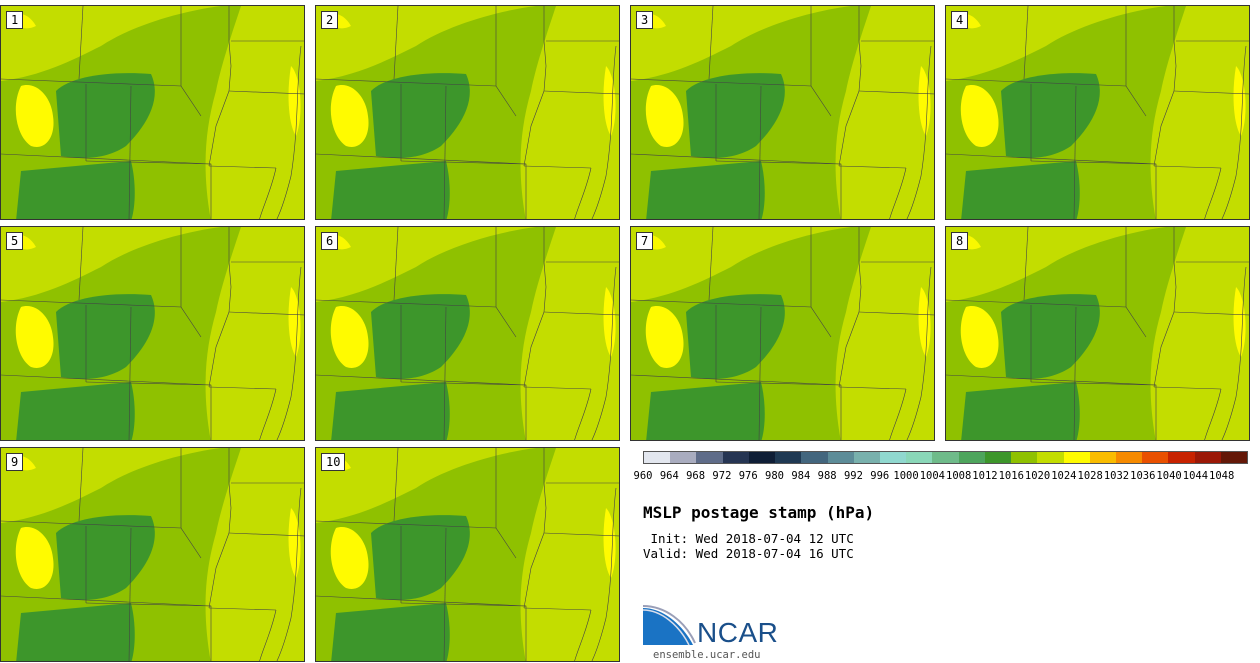 Image resolution: width=1260 pixels, height=663 pixels. Describe the element at coordinates (645, 20) in the screenshot. I see `panel-number-label: 3` at that location.